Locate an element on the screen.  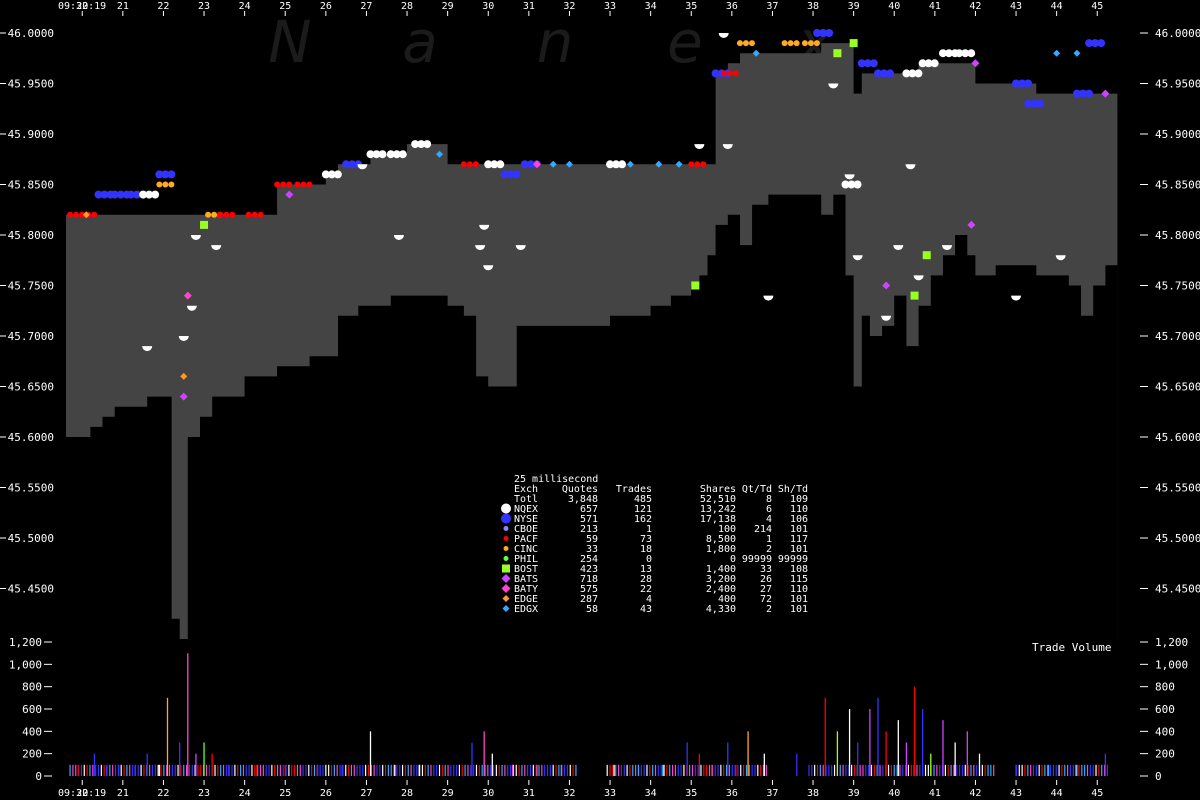
stats-row-cell: 72 is located at coordinates (766, 599).